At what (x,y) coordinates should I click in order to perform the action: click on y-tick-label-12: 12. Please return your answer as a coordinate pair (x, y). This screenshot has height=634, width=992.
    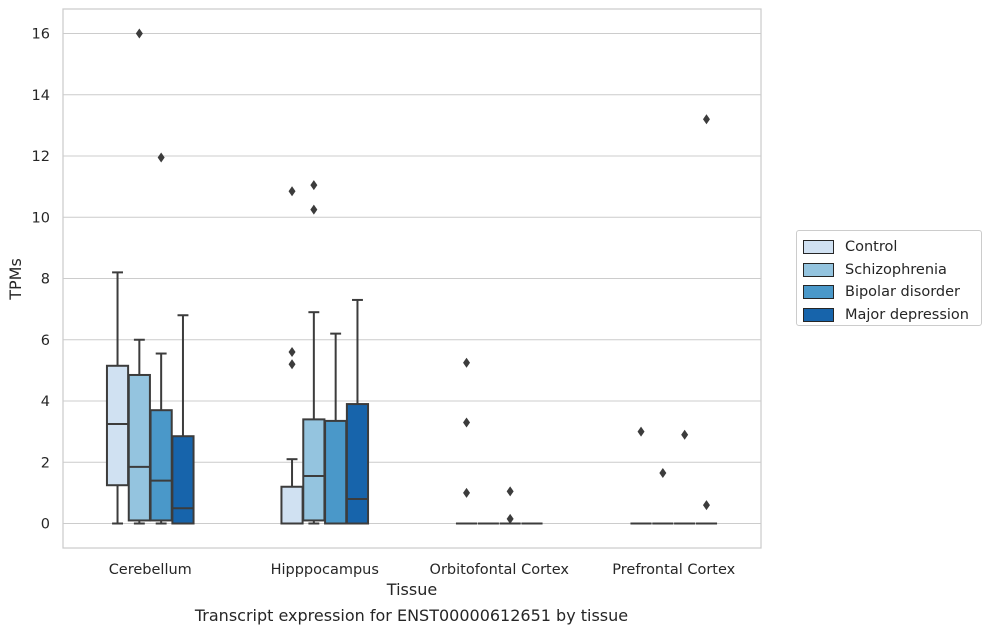
    Looking at the image, I should click on (41, 157).